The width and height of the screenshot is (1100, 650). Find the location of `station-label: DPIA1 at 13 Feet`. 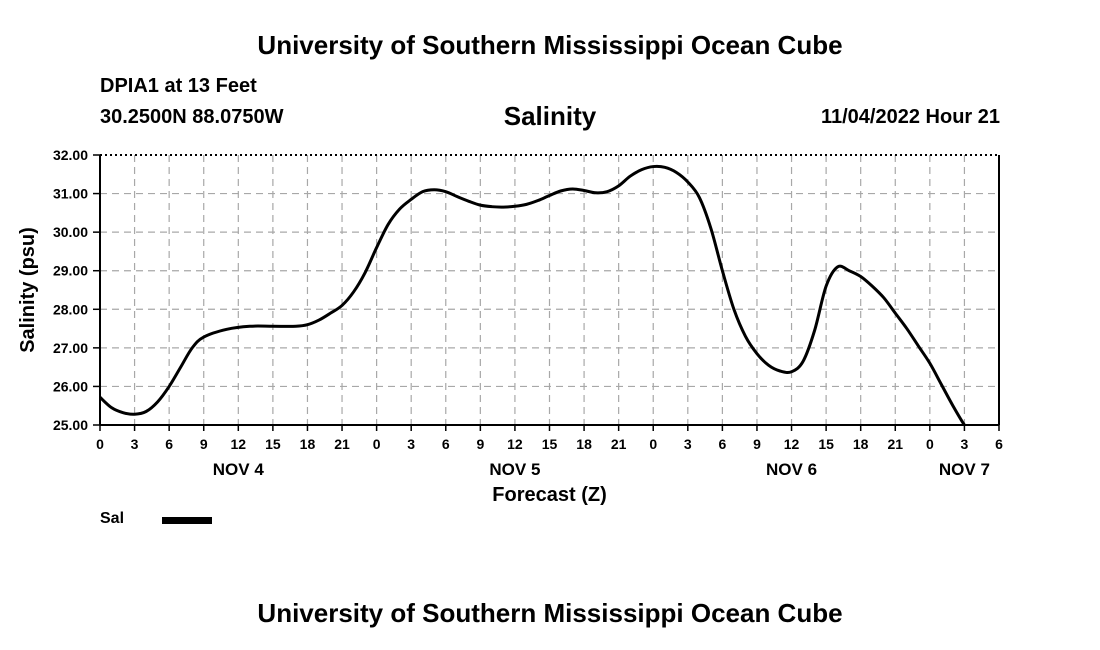

station-label: DPIA1 at 13 Feet is located at coordinates (178, 86).